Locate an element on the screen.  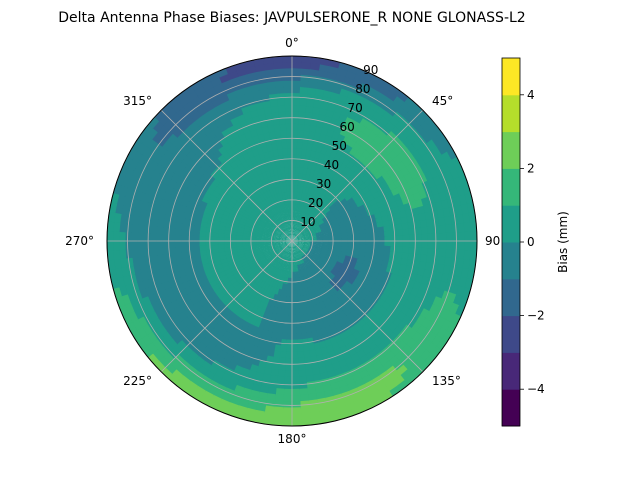
radial-tick-label: 80 is located at coordinates (362, 89).